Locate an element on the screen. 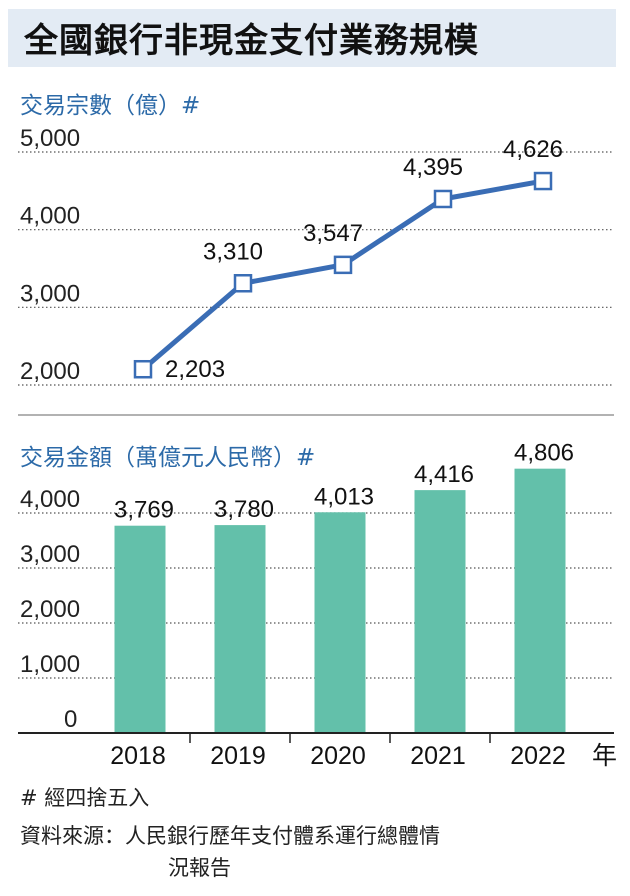 The image size is (630, 896). x-tick-label: 2020 is located at coordinates (338, 756).